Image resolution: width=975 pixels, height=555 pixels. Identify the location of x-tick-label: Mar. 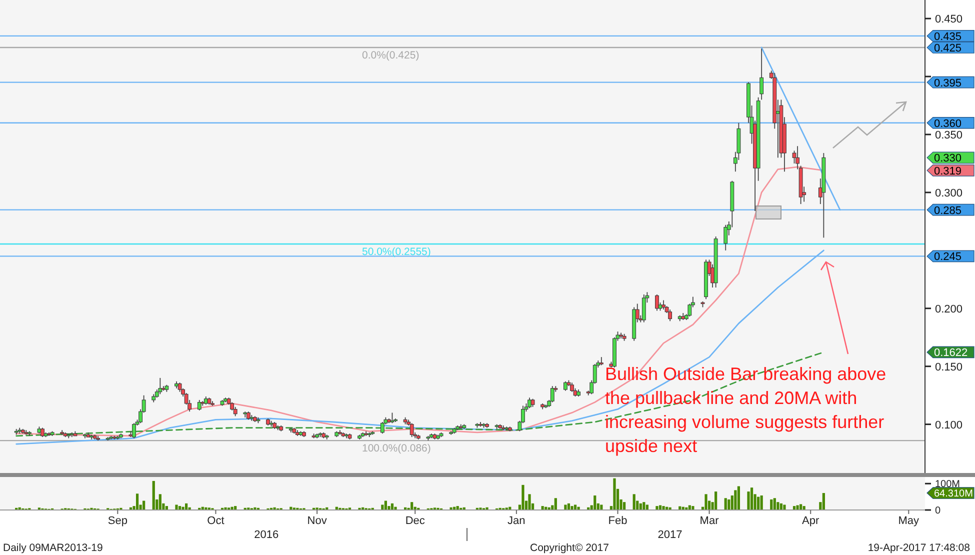
(710, 521).